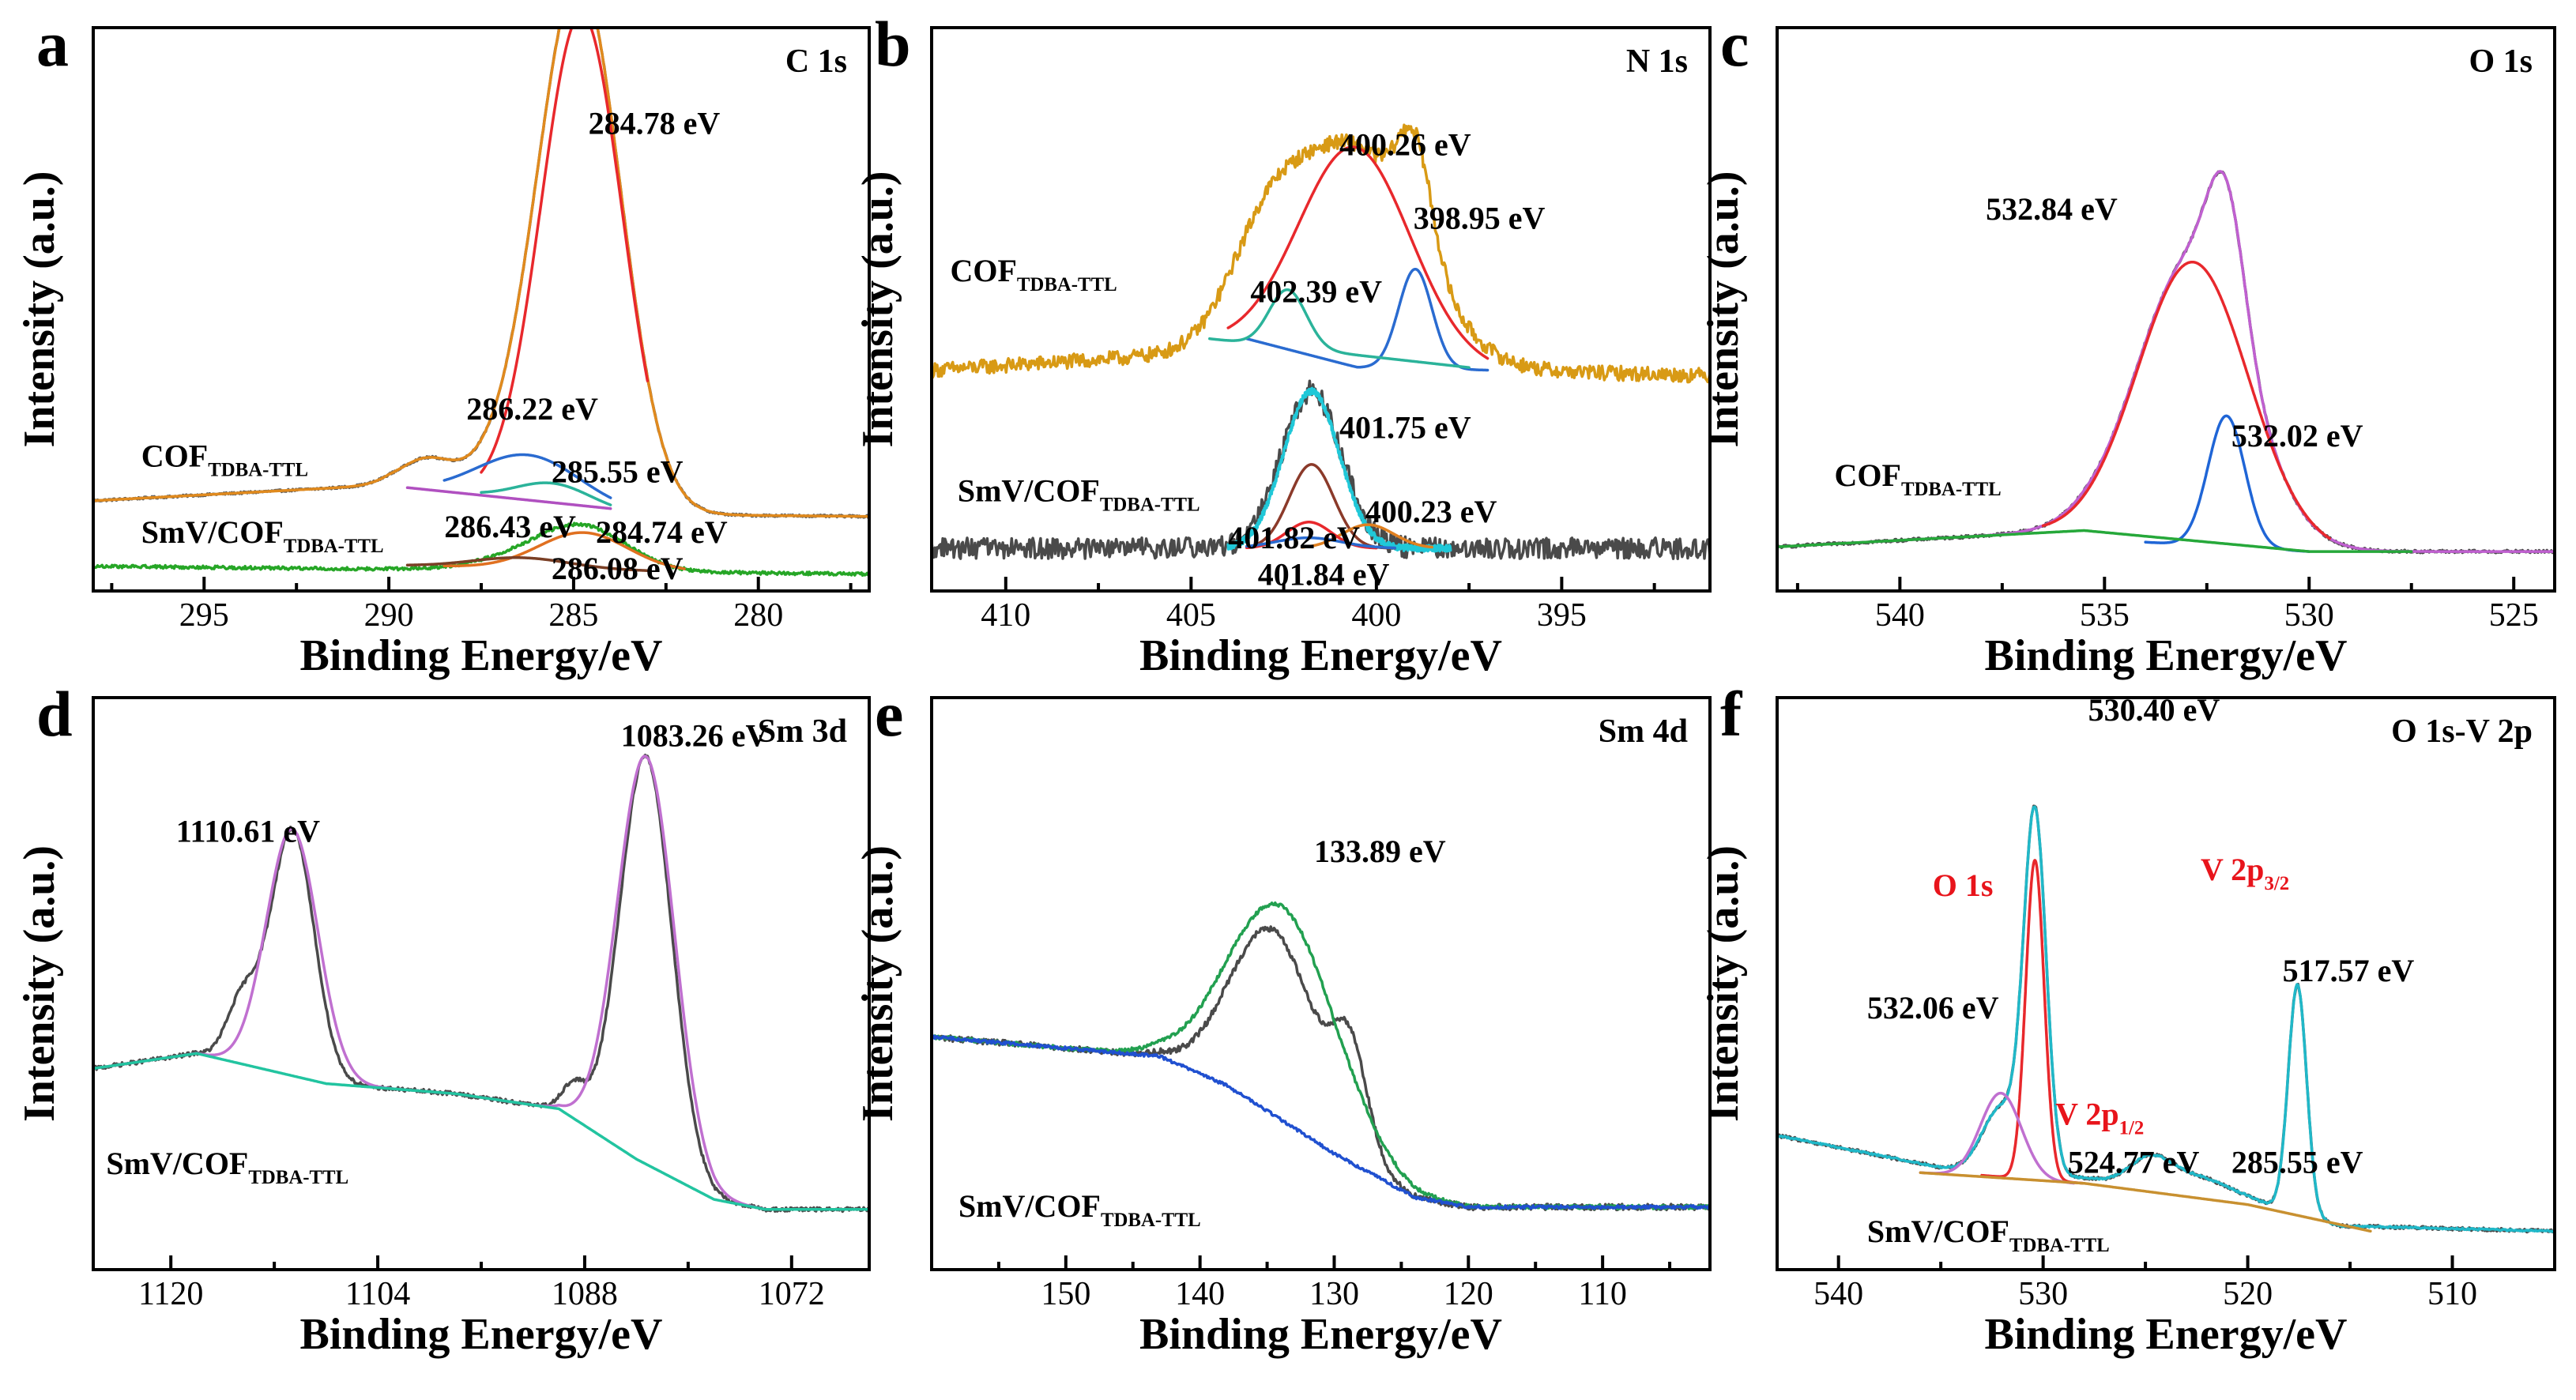  I want to click on panel-c-peak-label-main: 532.84 eV, so click(2052, 209).